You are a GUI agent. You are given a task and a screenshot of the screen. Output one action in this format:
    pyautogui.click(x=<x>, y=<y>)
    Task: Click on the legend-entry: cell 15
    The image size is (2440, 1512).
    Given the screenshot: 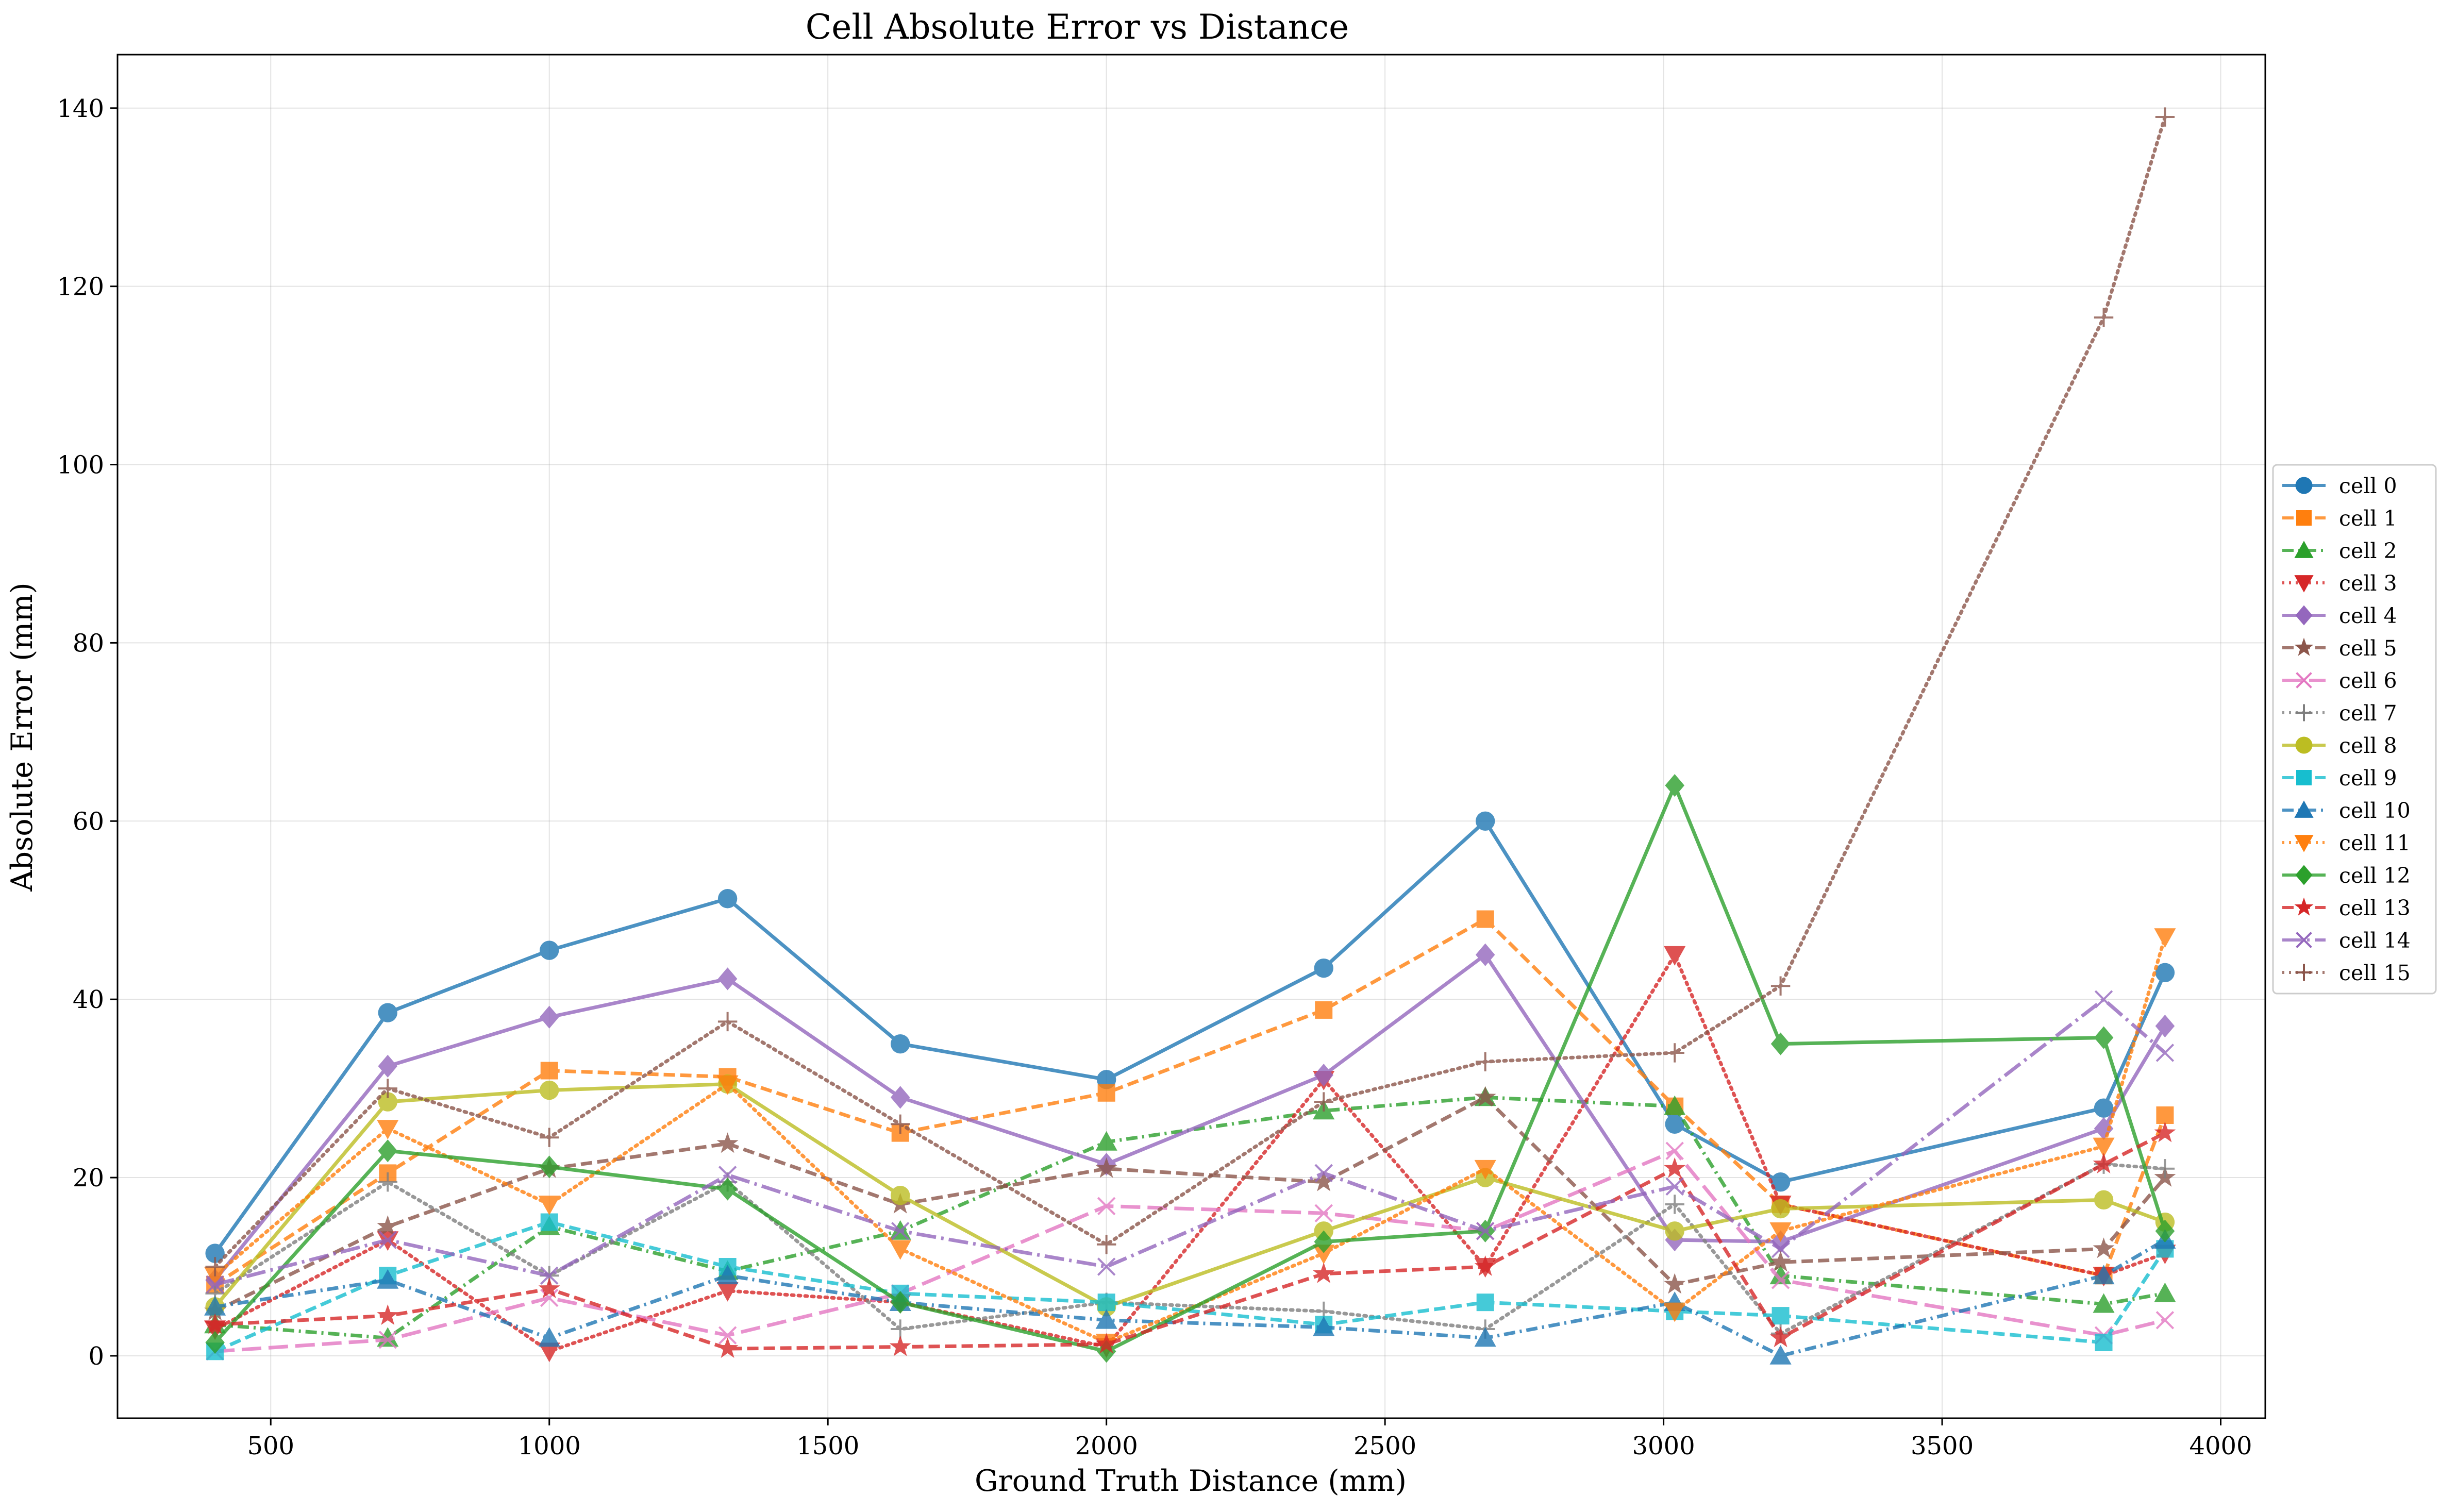 What is the action you would take?
    pyautogui.click(x=2346, y=973)
    